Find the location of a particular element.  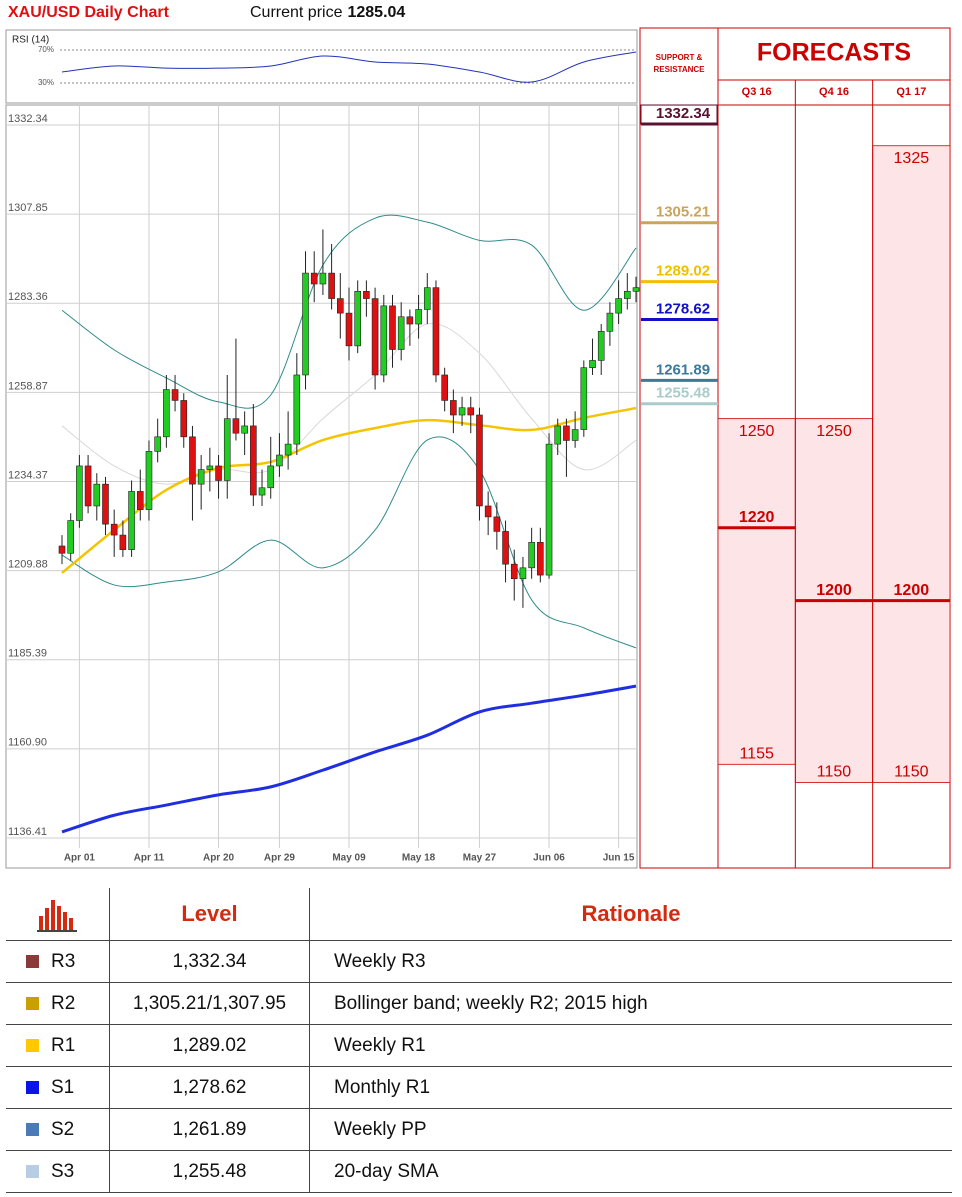

forecast-range is located at coordinates (756, 591).